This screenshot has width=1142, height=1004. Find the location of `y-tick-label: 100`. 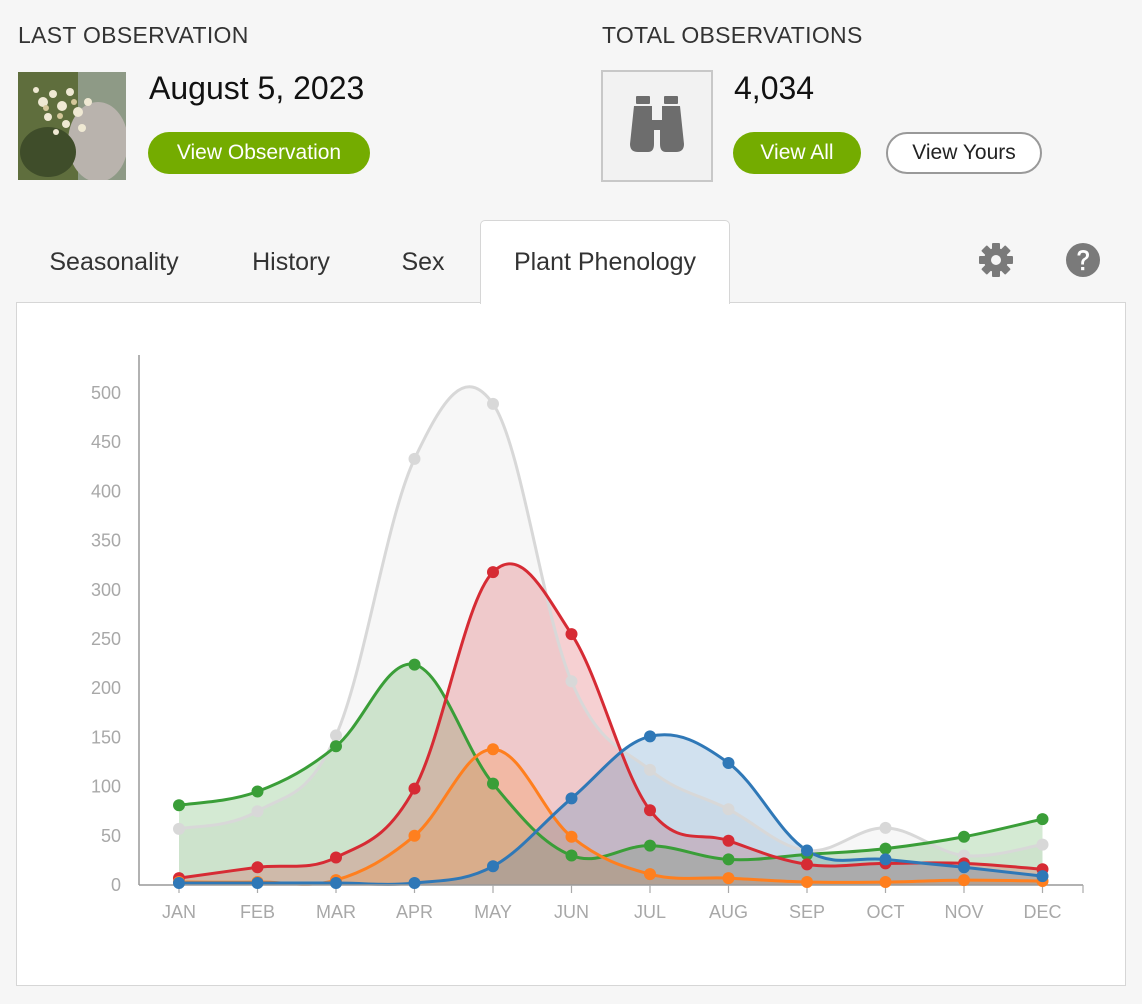

y-tick-label: 100 is located at coordinates (106, 787).